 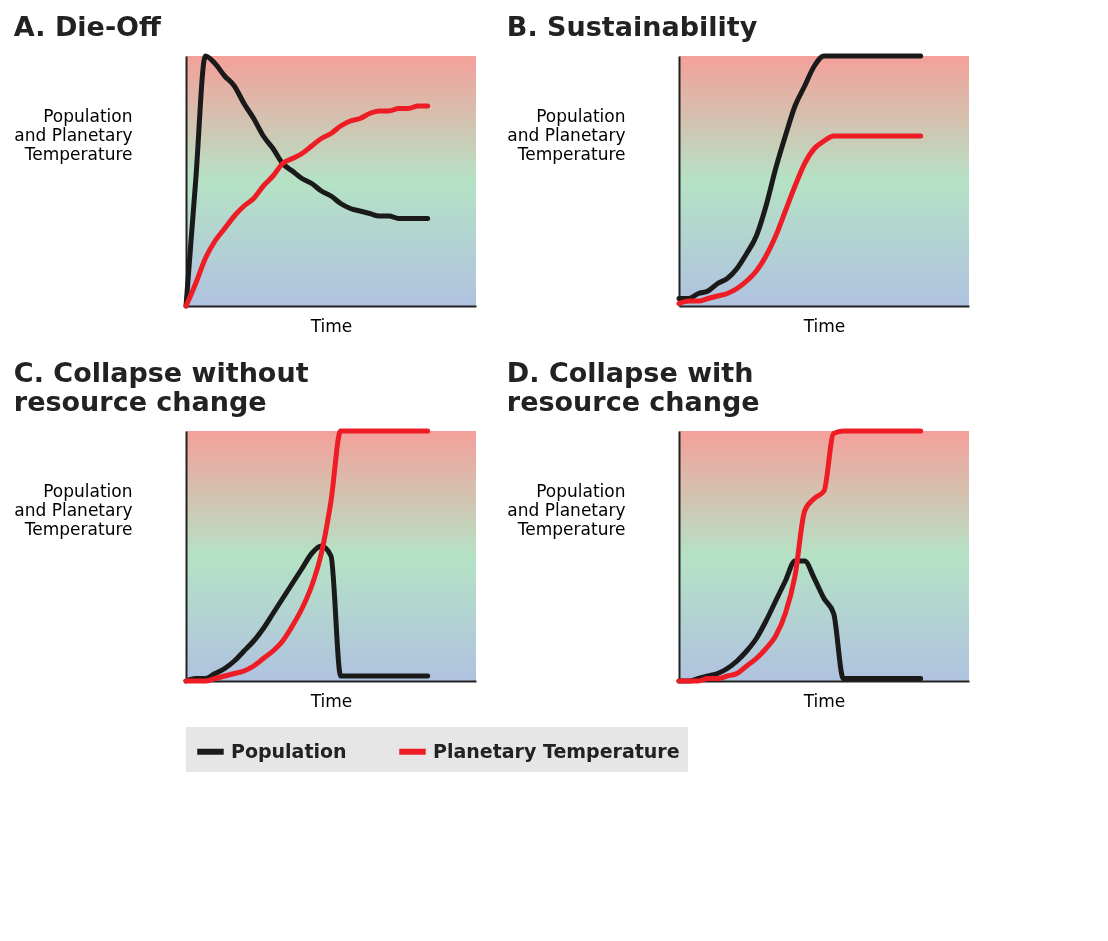 What do you see at coordinates (161, 386) in the screenshot?
I see `chart-title: C. Collapse without resource change` at bounding box center [161, 386].